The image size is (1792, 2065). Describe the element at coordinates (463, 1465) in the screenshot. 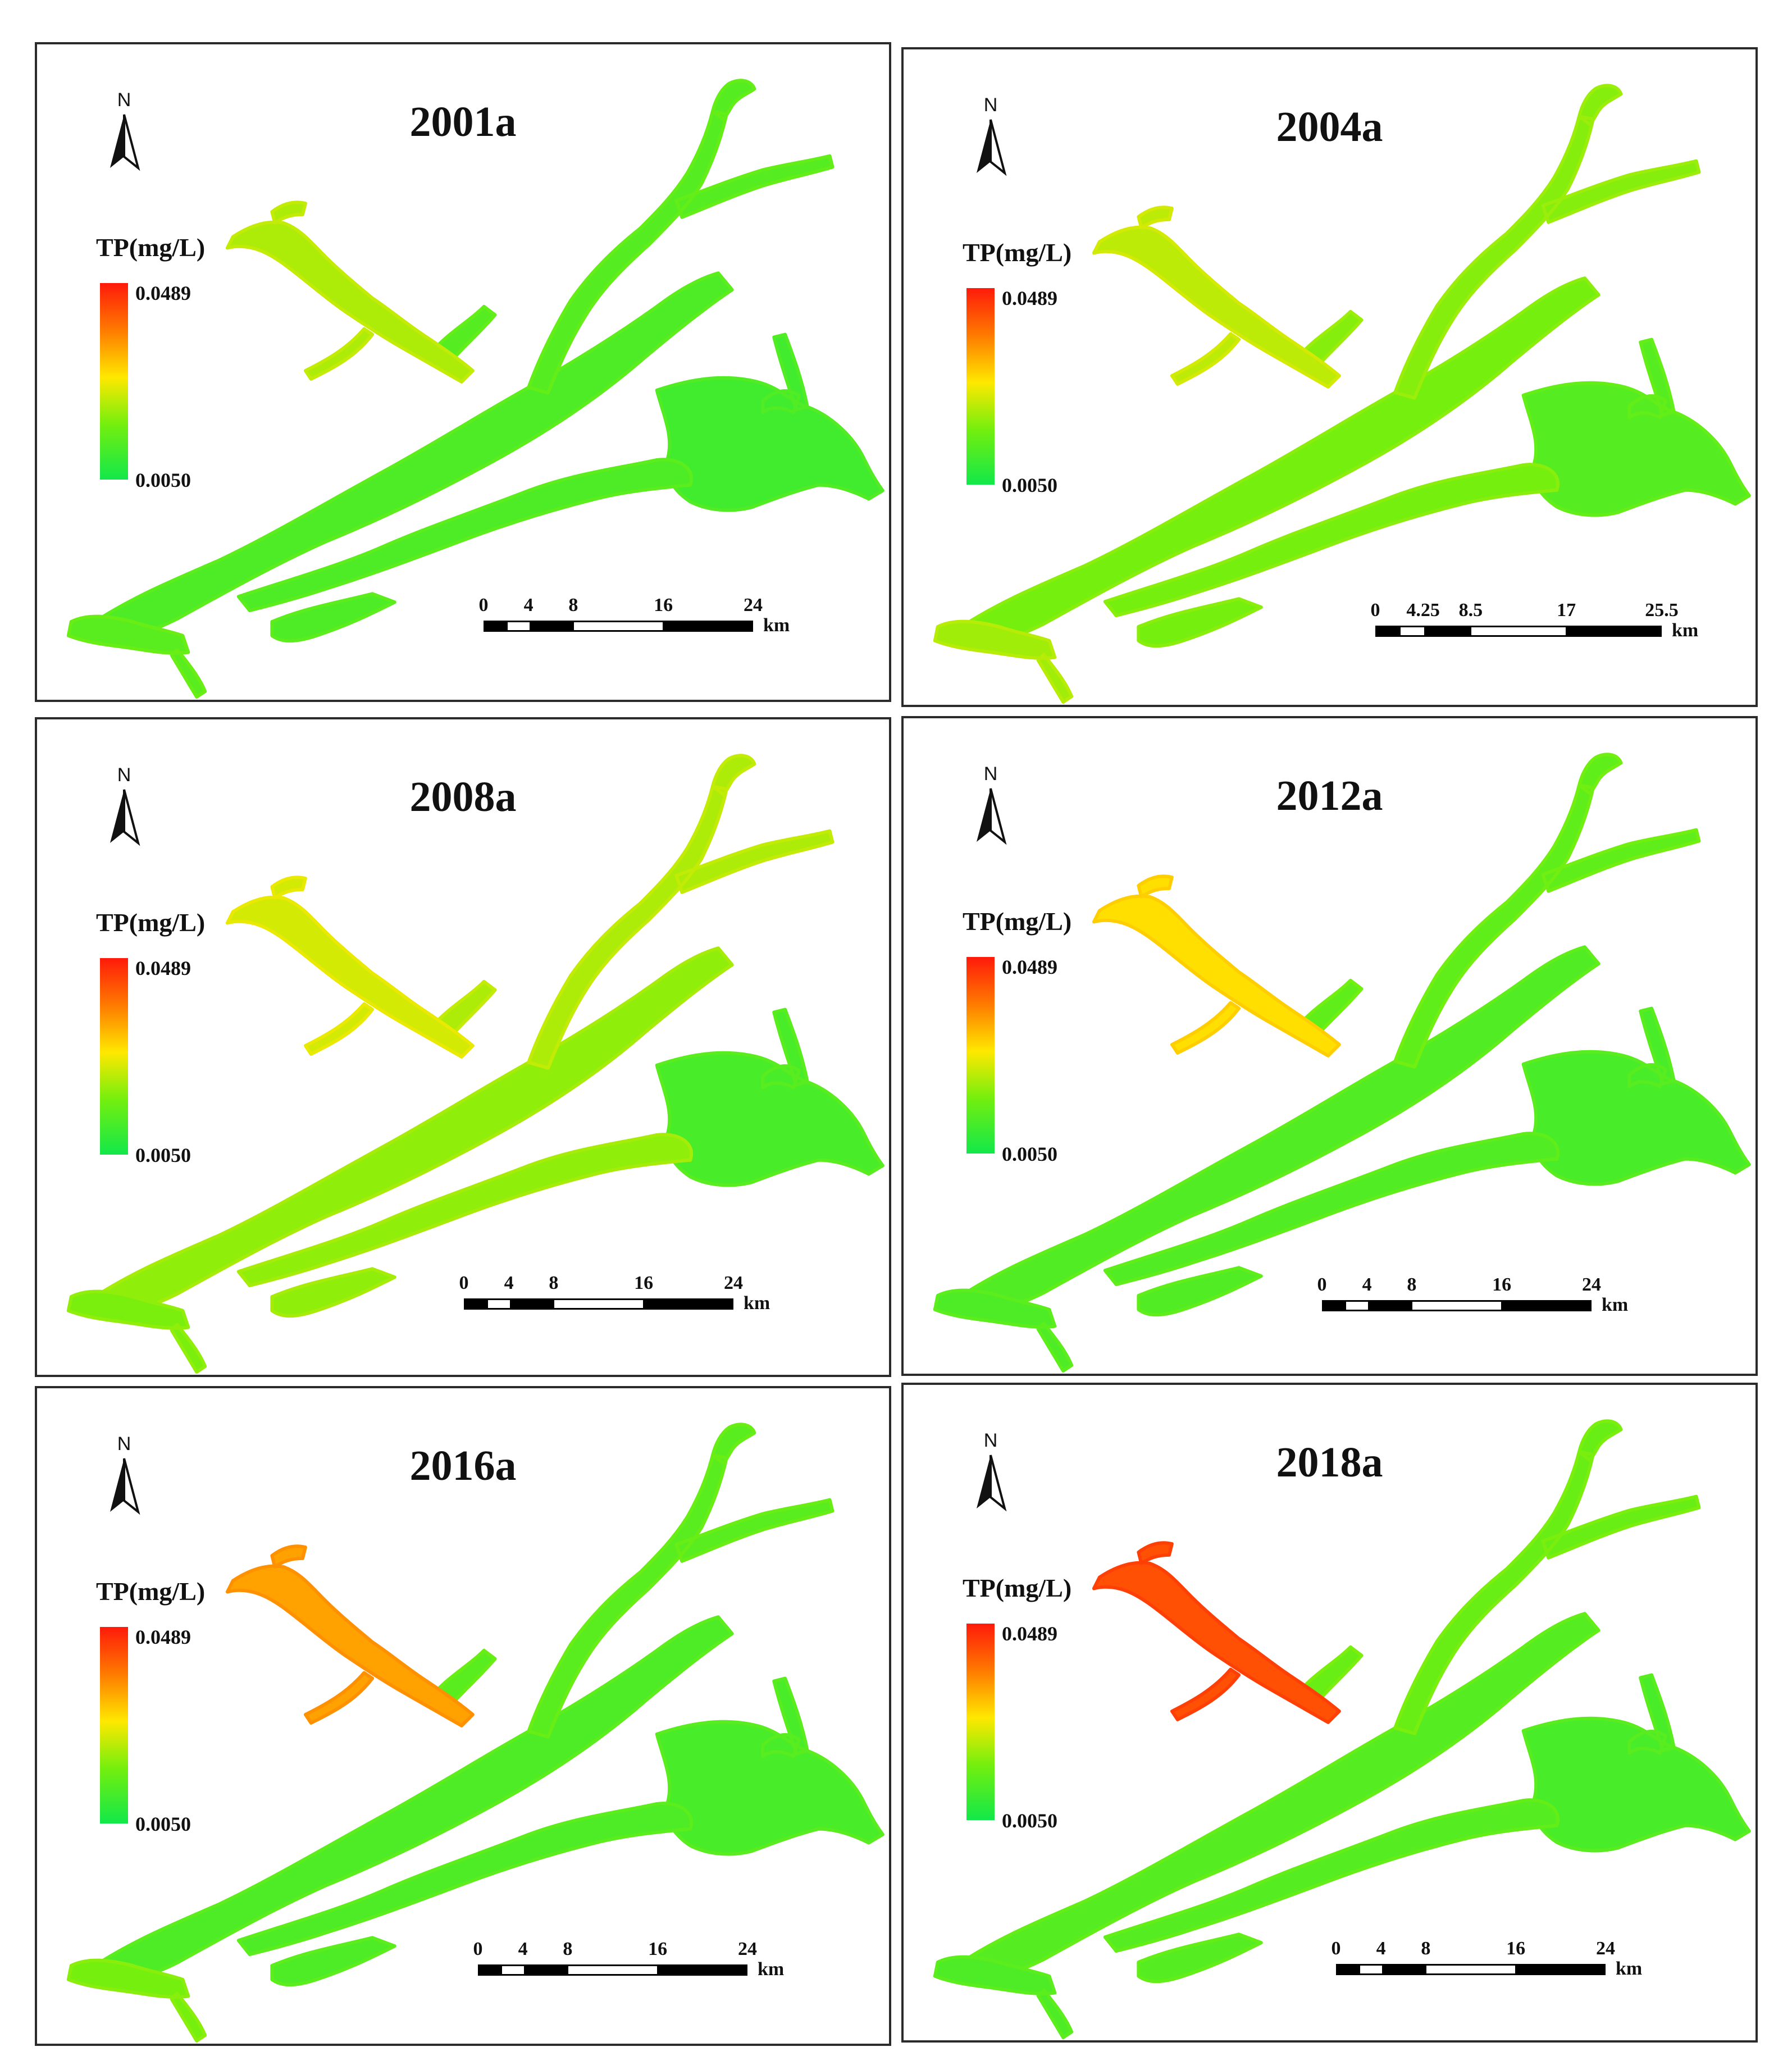

I see `panel-title: 2016a` at that location.